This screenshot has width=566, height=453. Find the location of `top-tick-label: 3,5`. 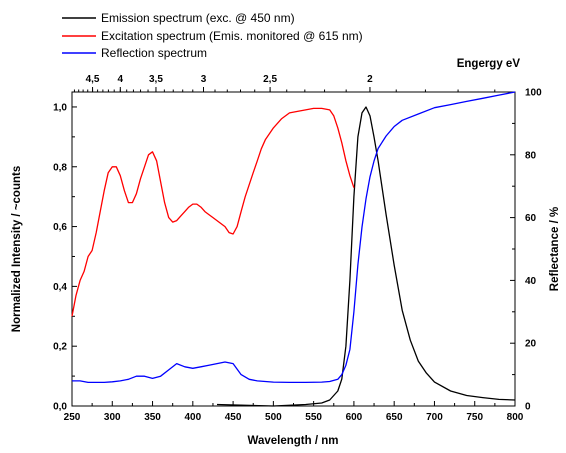

top-tick-label: 3,5 is located at coordinates (156, 79).